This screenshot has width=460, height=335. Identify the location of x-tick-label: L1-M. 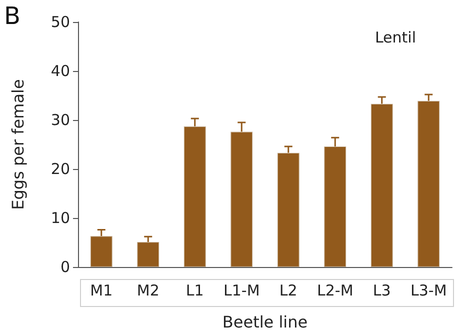
(241, 291).